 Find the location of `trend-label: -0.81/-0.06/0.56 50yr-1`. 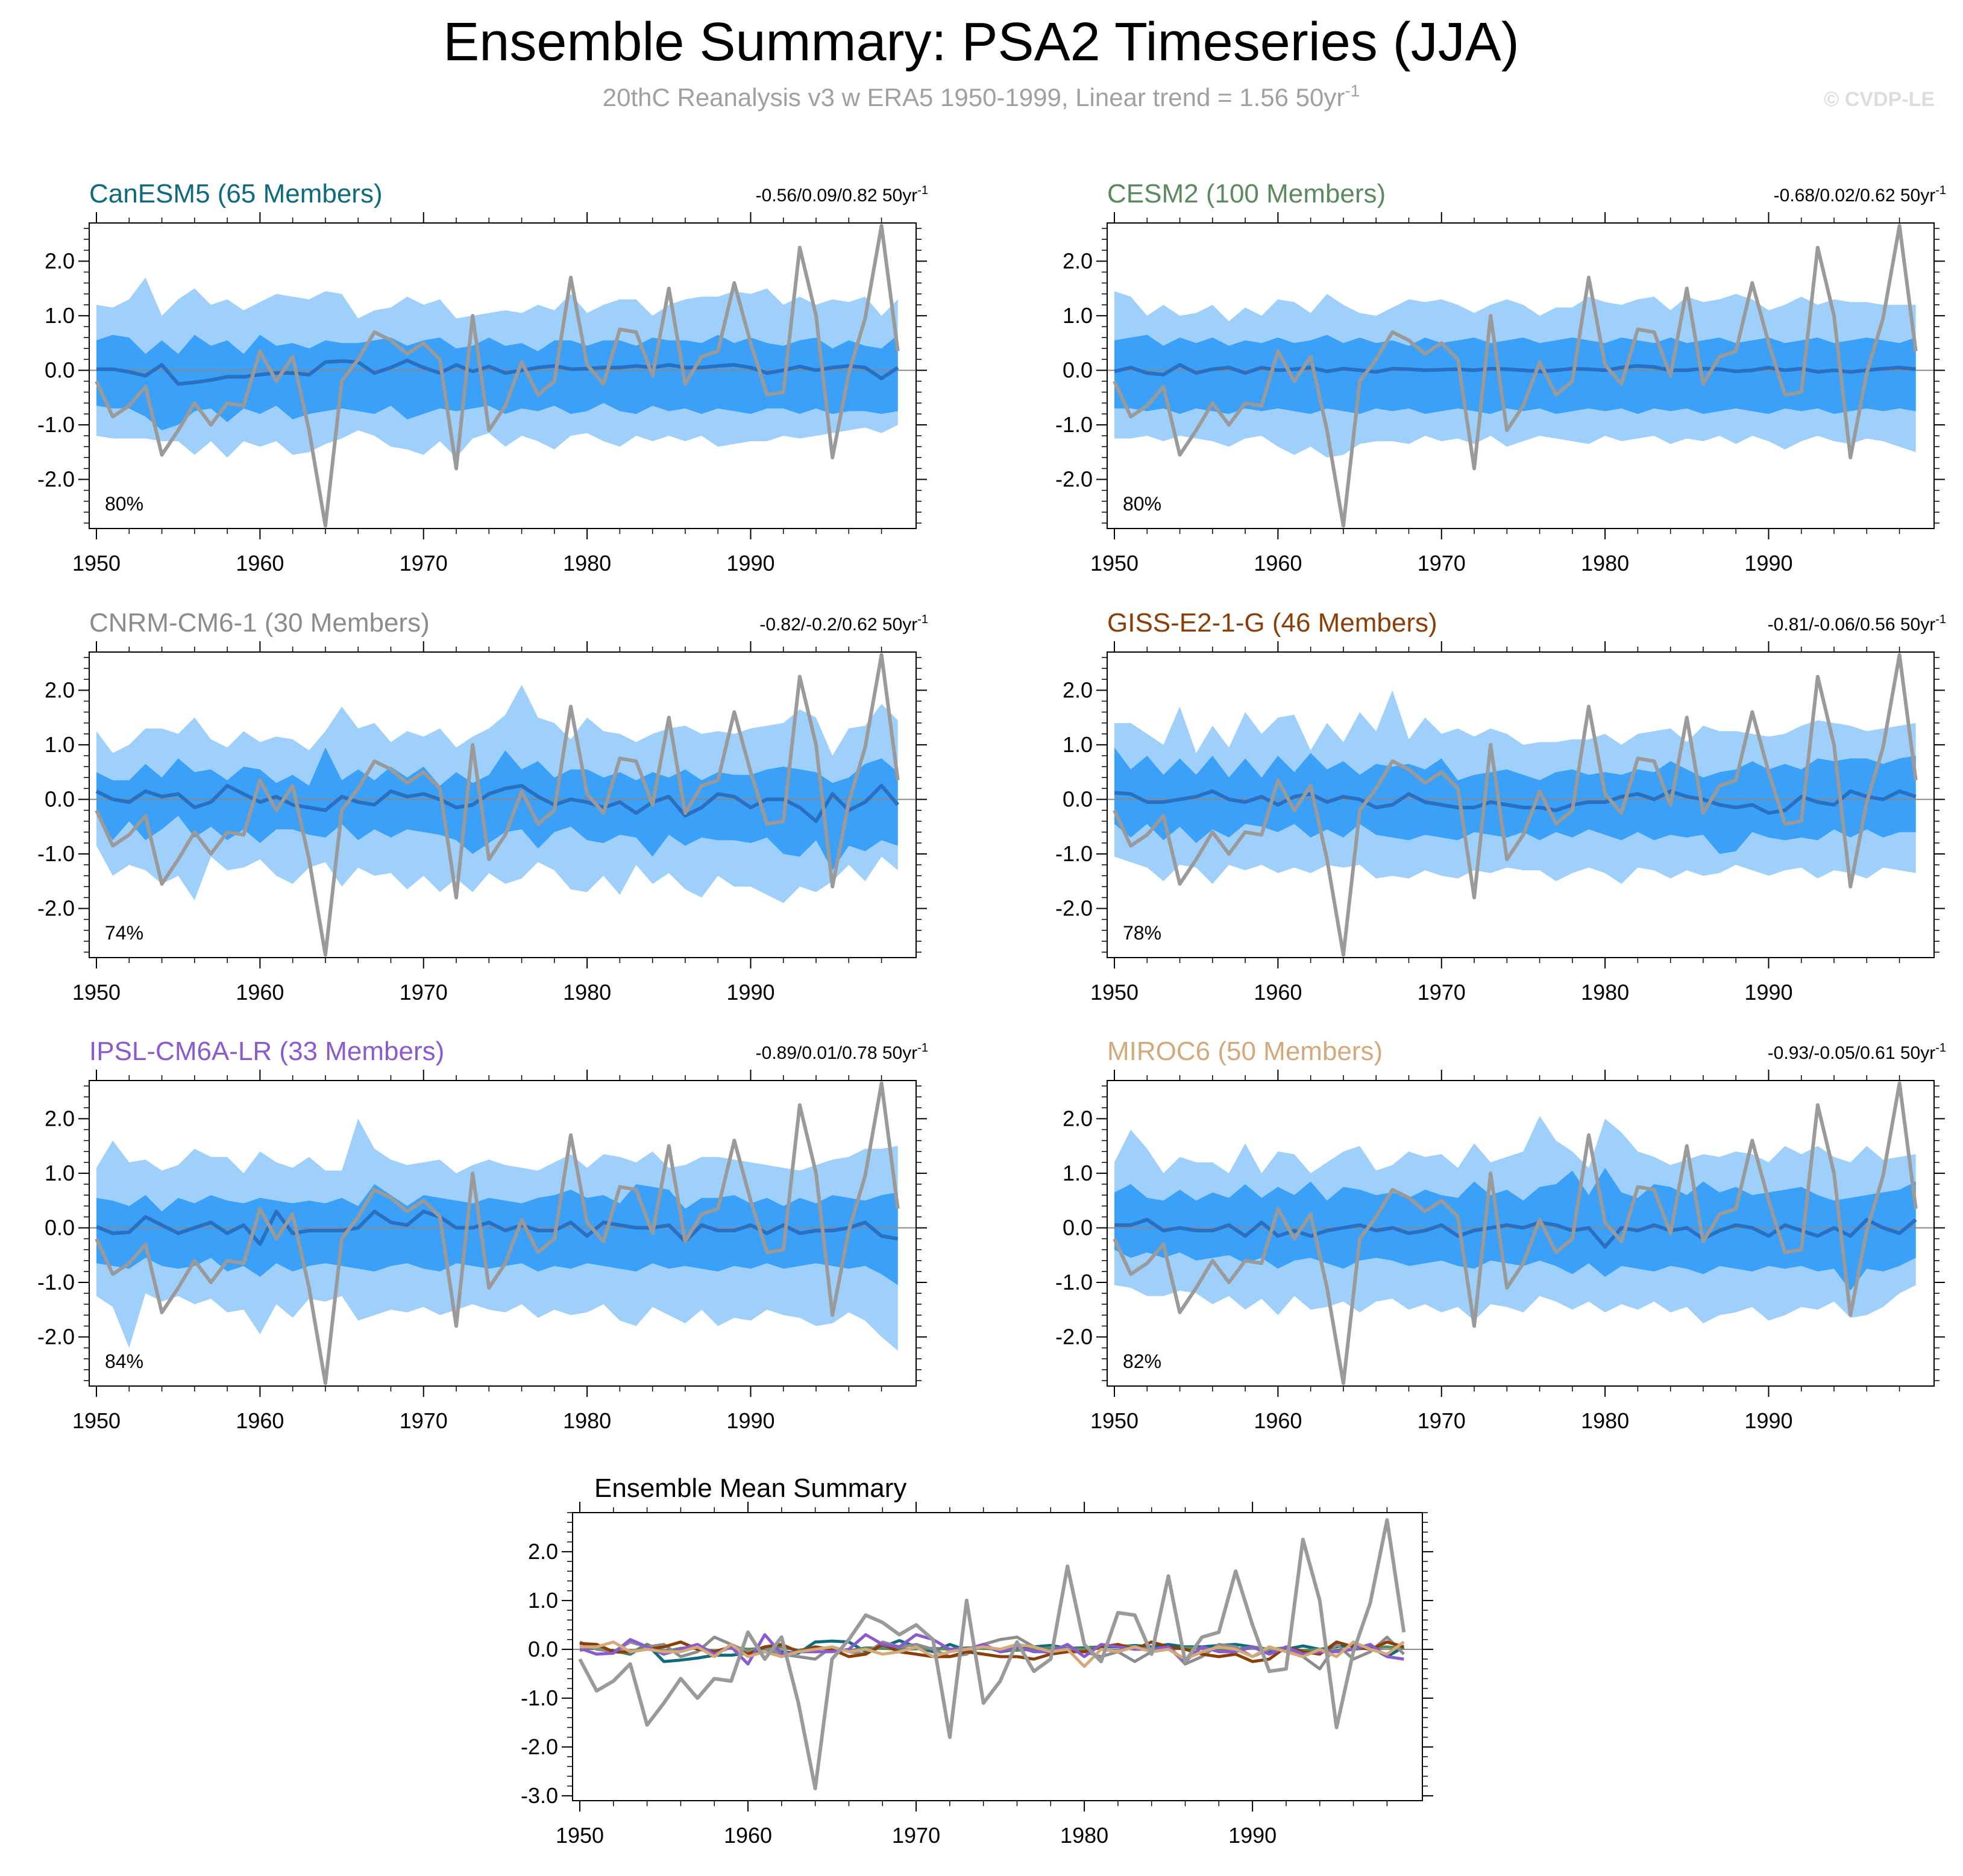

trend-label: -0.81/-0.06/0.56 50yr-1 is located at coordinates (1857, 624).